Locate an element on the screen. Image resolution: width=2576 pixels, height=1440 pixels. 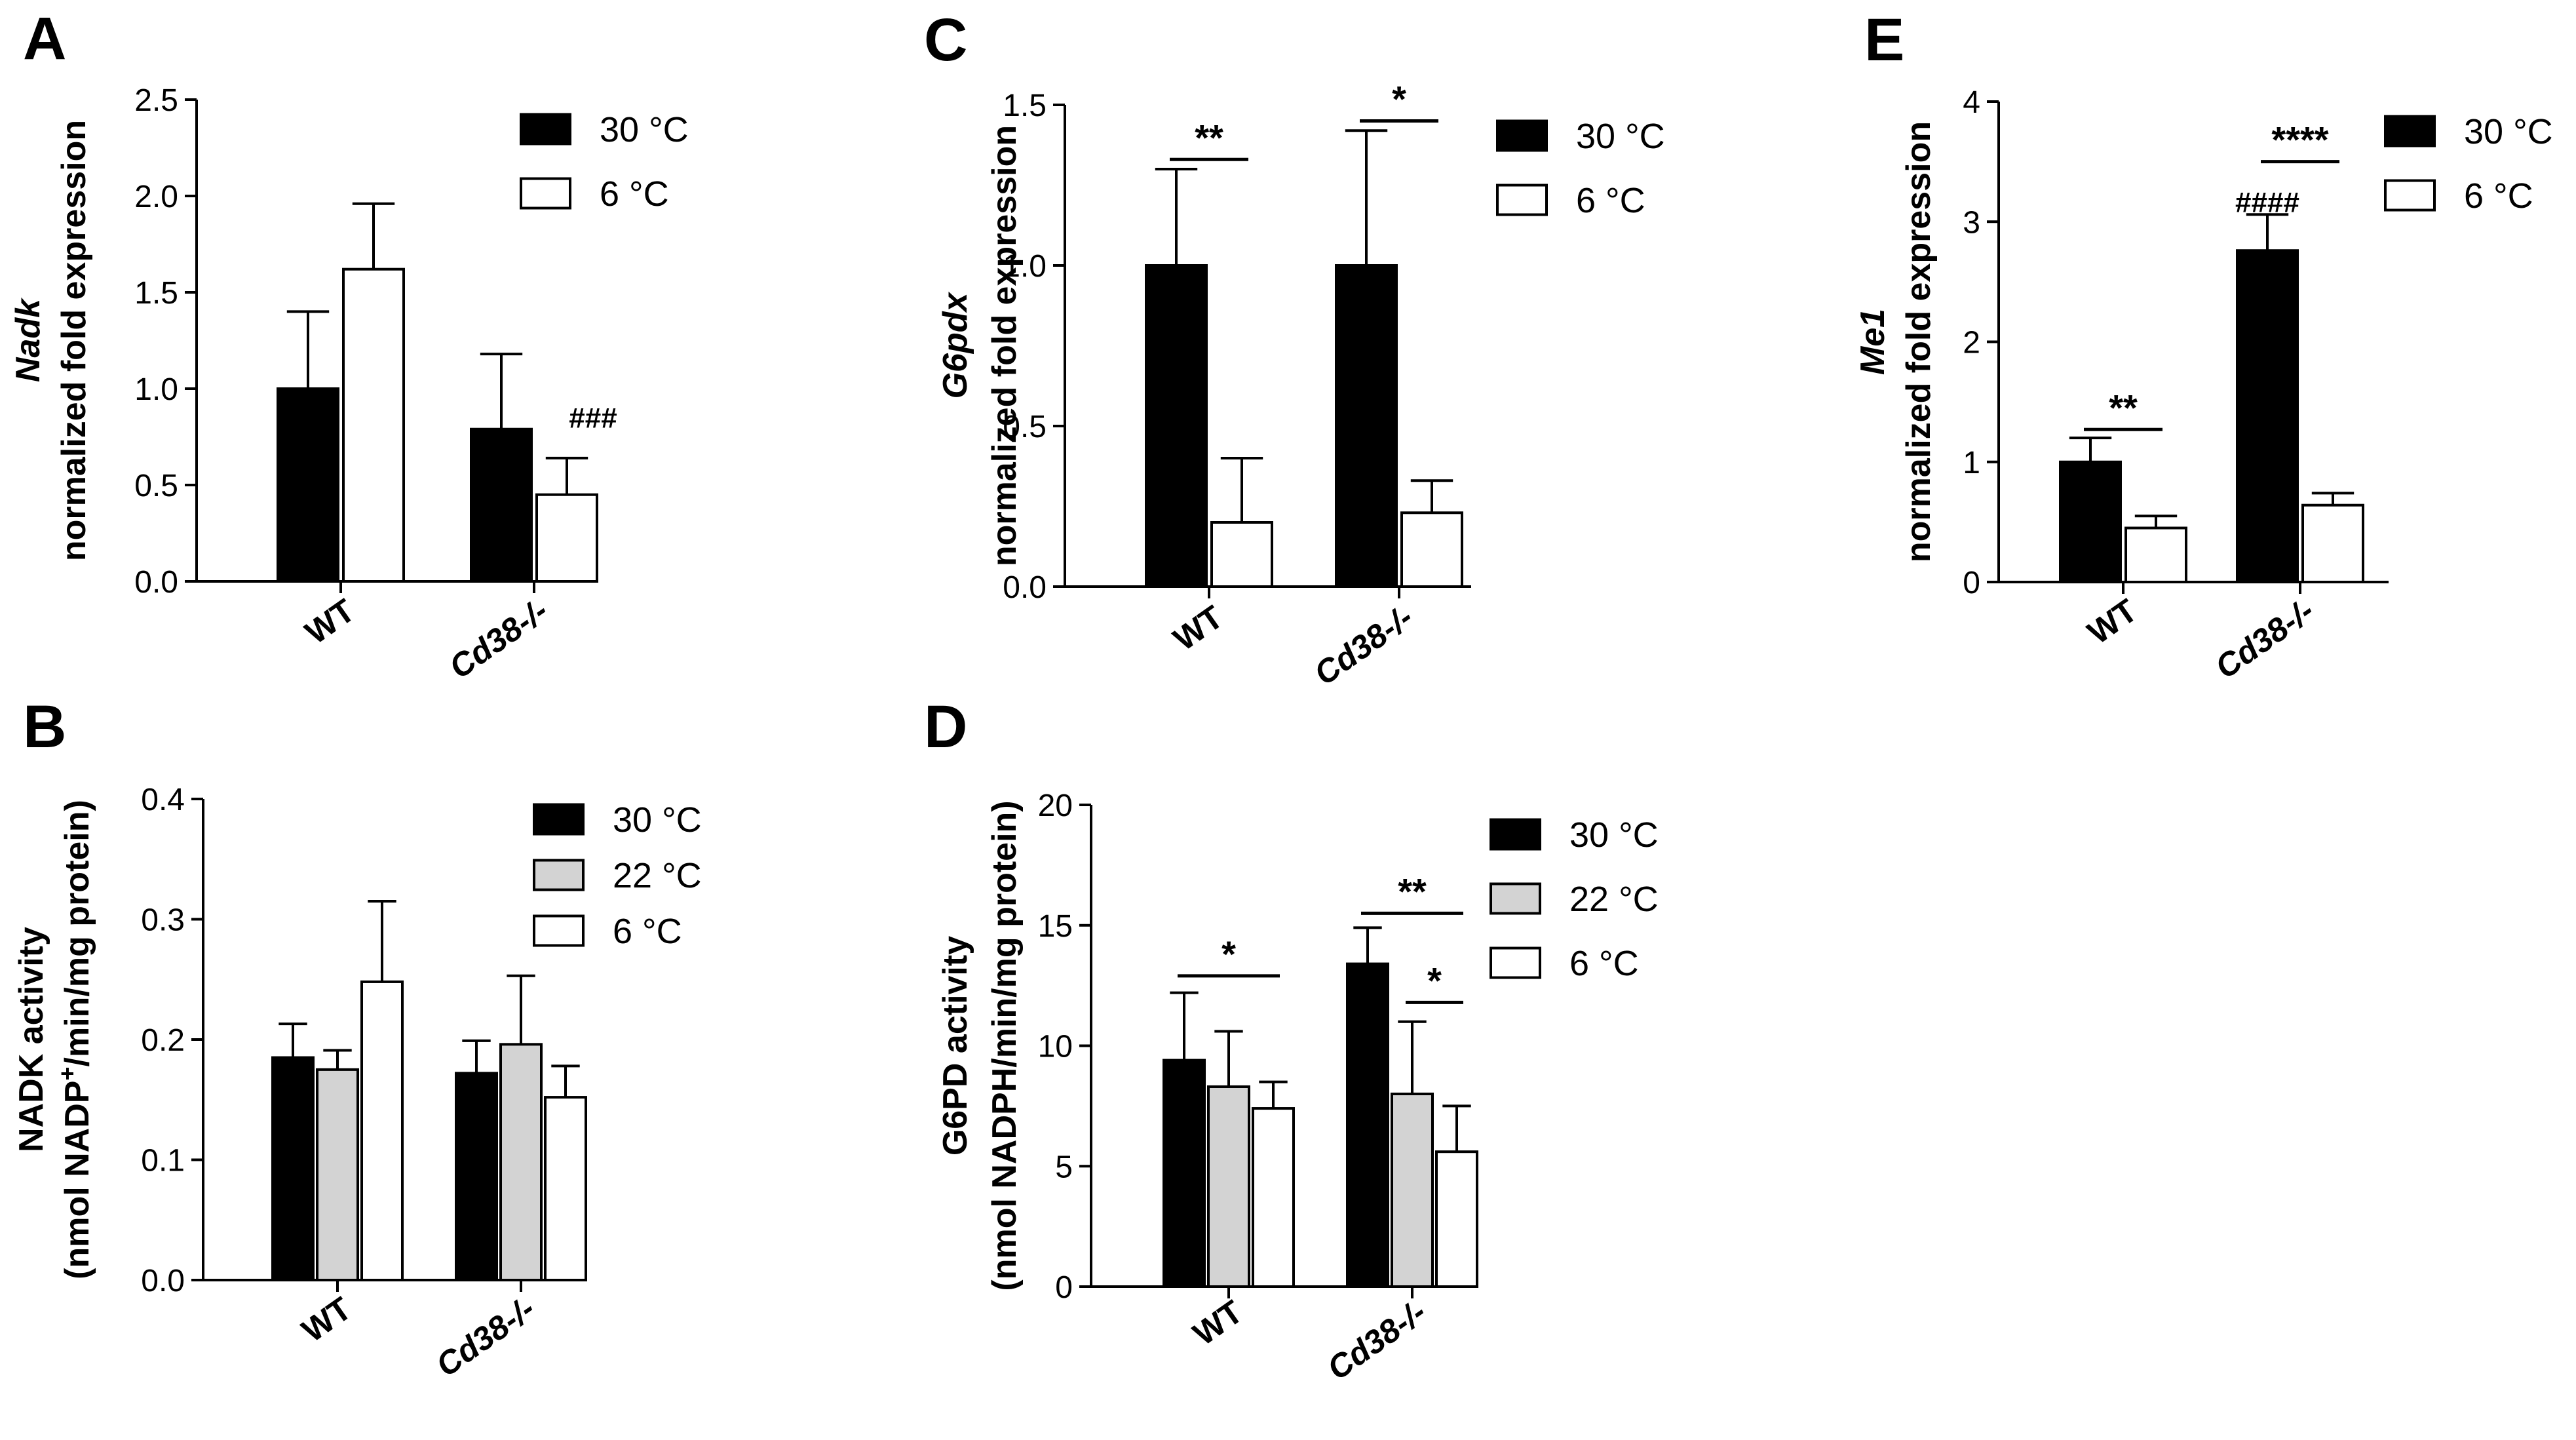
y-tick-label: 2.0 is located at coordinates (156, 197).